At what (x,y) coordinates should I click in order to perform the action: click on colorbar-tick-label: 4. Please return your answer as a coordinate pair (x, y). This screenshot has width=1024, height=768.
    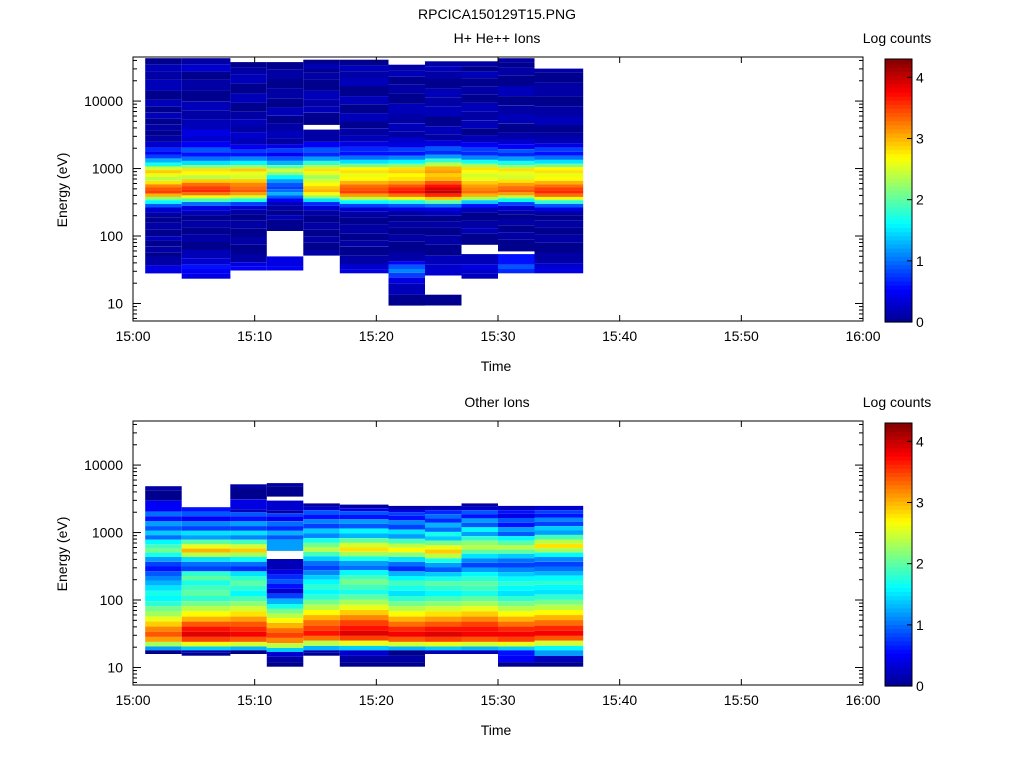
    Looking at the image, I should click on (920, 441).